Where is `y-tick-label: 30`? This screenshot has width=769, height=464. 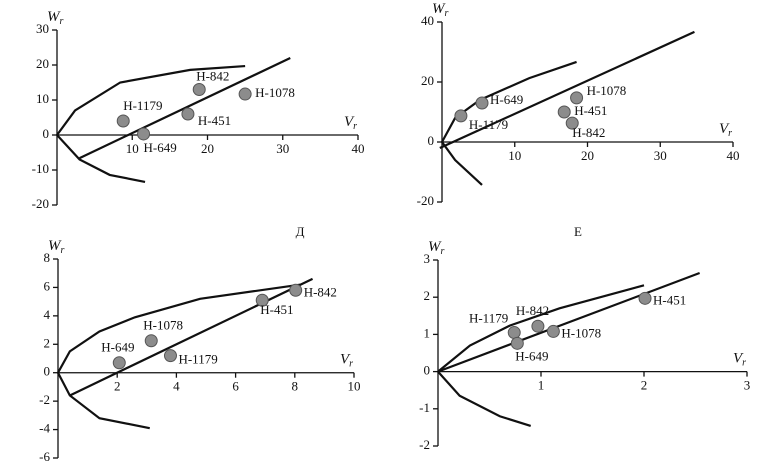
y-tick-label: 30 is located at coordinates (42, 28).